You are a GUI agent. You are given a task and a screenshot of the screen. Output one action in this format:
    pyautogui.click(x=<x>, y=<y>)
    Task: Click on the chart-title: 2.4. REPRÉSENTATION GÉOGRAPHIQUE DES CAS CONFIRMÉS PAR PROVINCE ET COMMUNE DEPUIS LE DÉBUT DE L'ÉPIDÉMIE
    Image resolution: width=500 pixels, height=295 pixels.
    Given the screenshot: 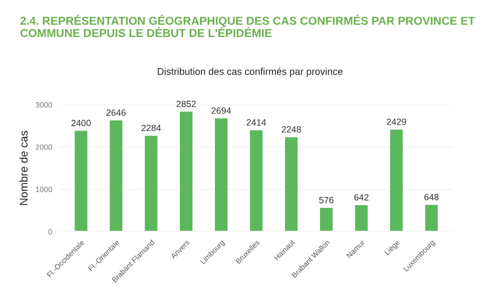 What is the action you would take?
    pyautogui.click(x=247, y=26)
    